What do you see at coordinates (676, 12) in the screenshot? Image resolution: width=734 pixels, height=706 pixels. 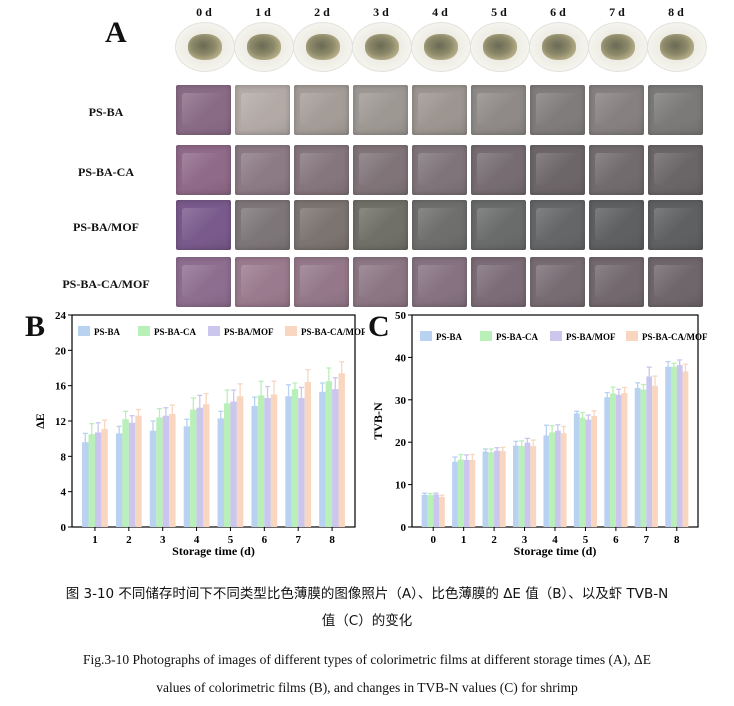 I see `day-label: 8 d` at bounding box center [676, 12].